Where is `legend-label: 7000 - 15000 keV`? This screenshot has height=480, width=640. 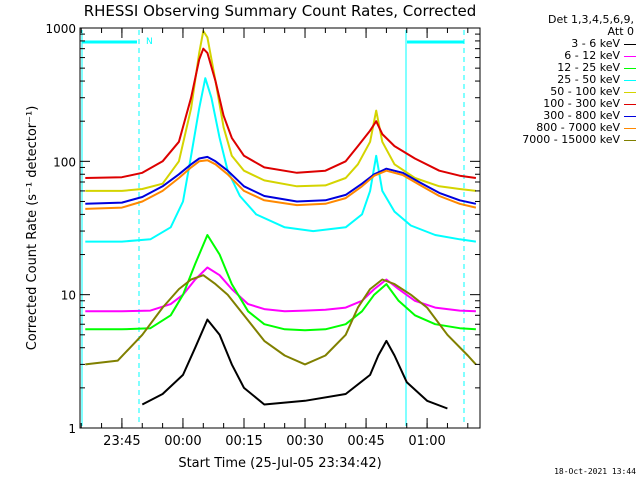 legend-label: 7000 - 15000 keV is located at coordinates (571, 139).